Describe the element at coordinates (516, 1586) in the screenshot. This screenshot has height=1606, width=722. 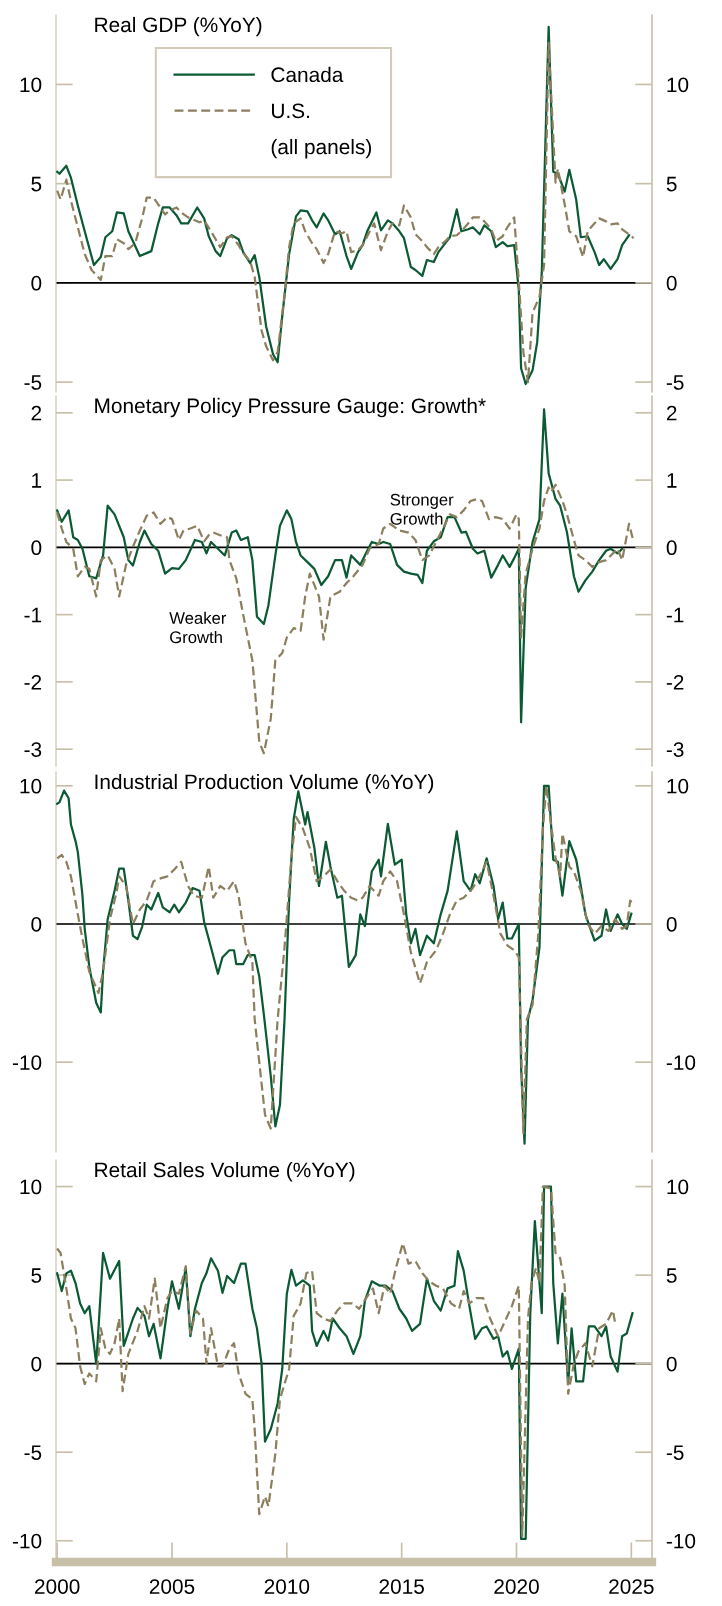
I see `x-tick-label: 2020` at that location.